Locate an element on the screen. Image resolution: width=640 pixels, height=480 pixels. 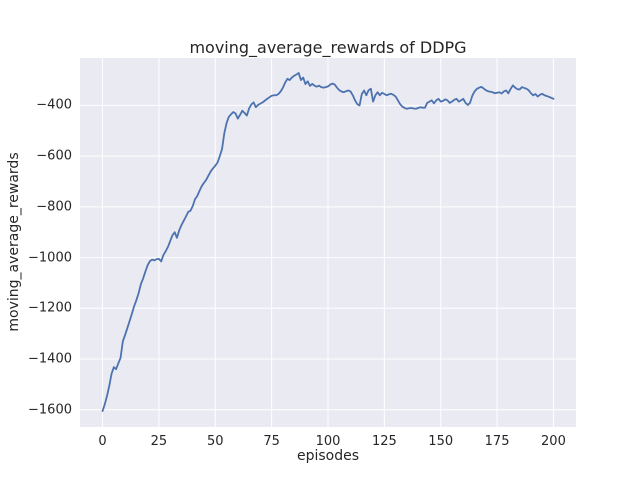
x-tick-label: 100 is located at coordinates (328, 441).